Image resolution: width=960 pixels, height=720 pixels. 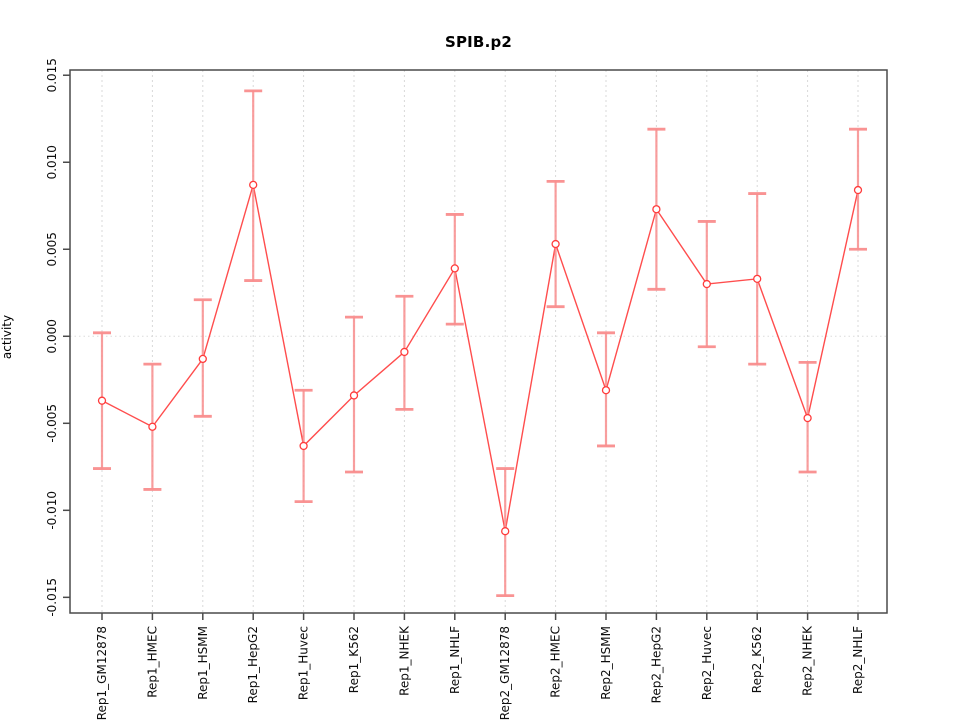 What do you see at coordinates (808, 660) in the screenshot?
I see `x-tick-label: Rep2_NHEK` at bounding box center [808, 660].